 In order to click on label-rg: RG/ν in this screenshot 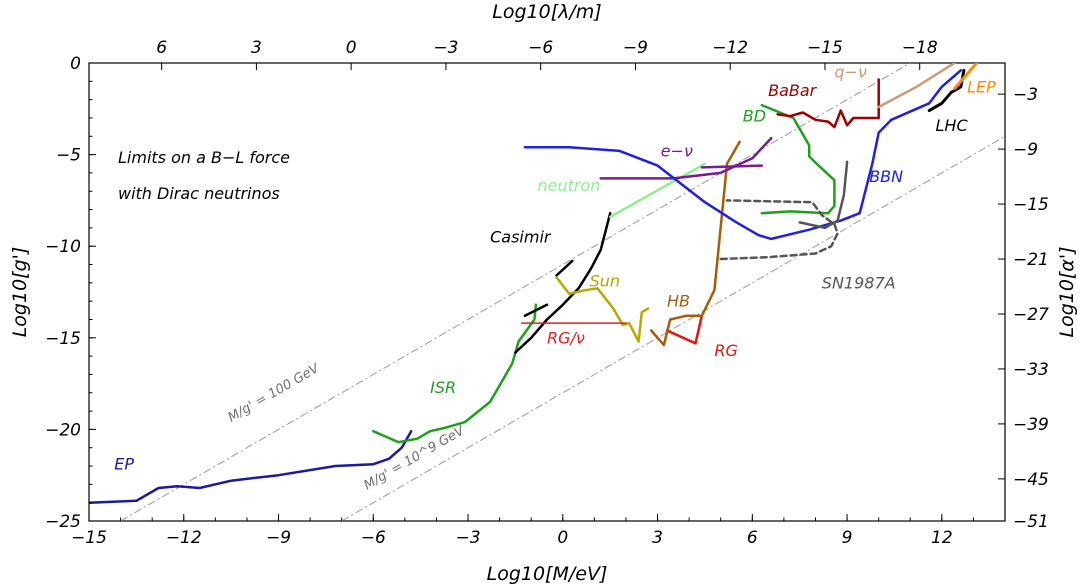, I will do `click(566, 337)`.